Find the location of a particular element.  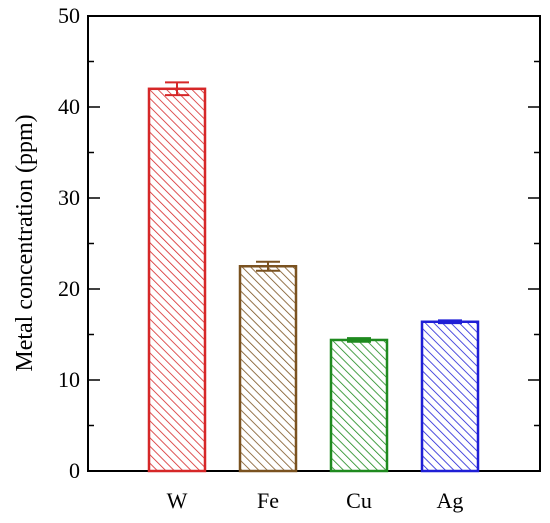

bar-w is located at coordinates (177, 280).